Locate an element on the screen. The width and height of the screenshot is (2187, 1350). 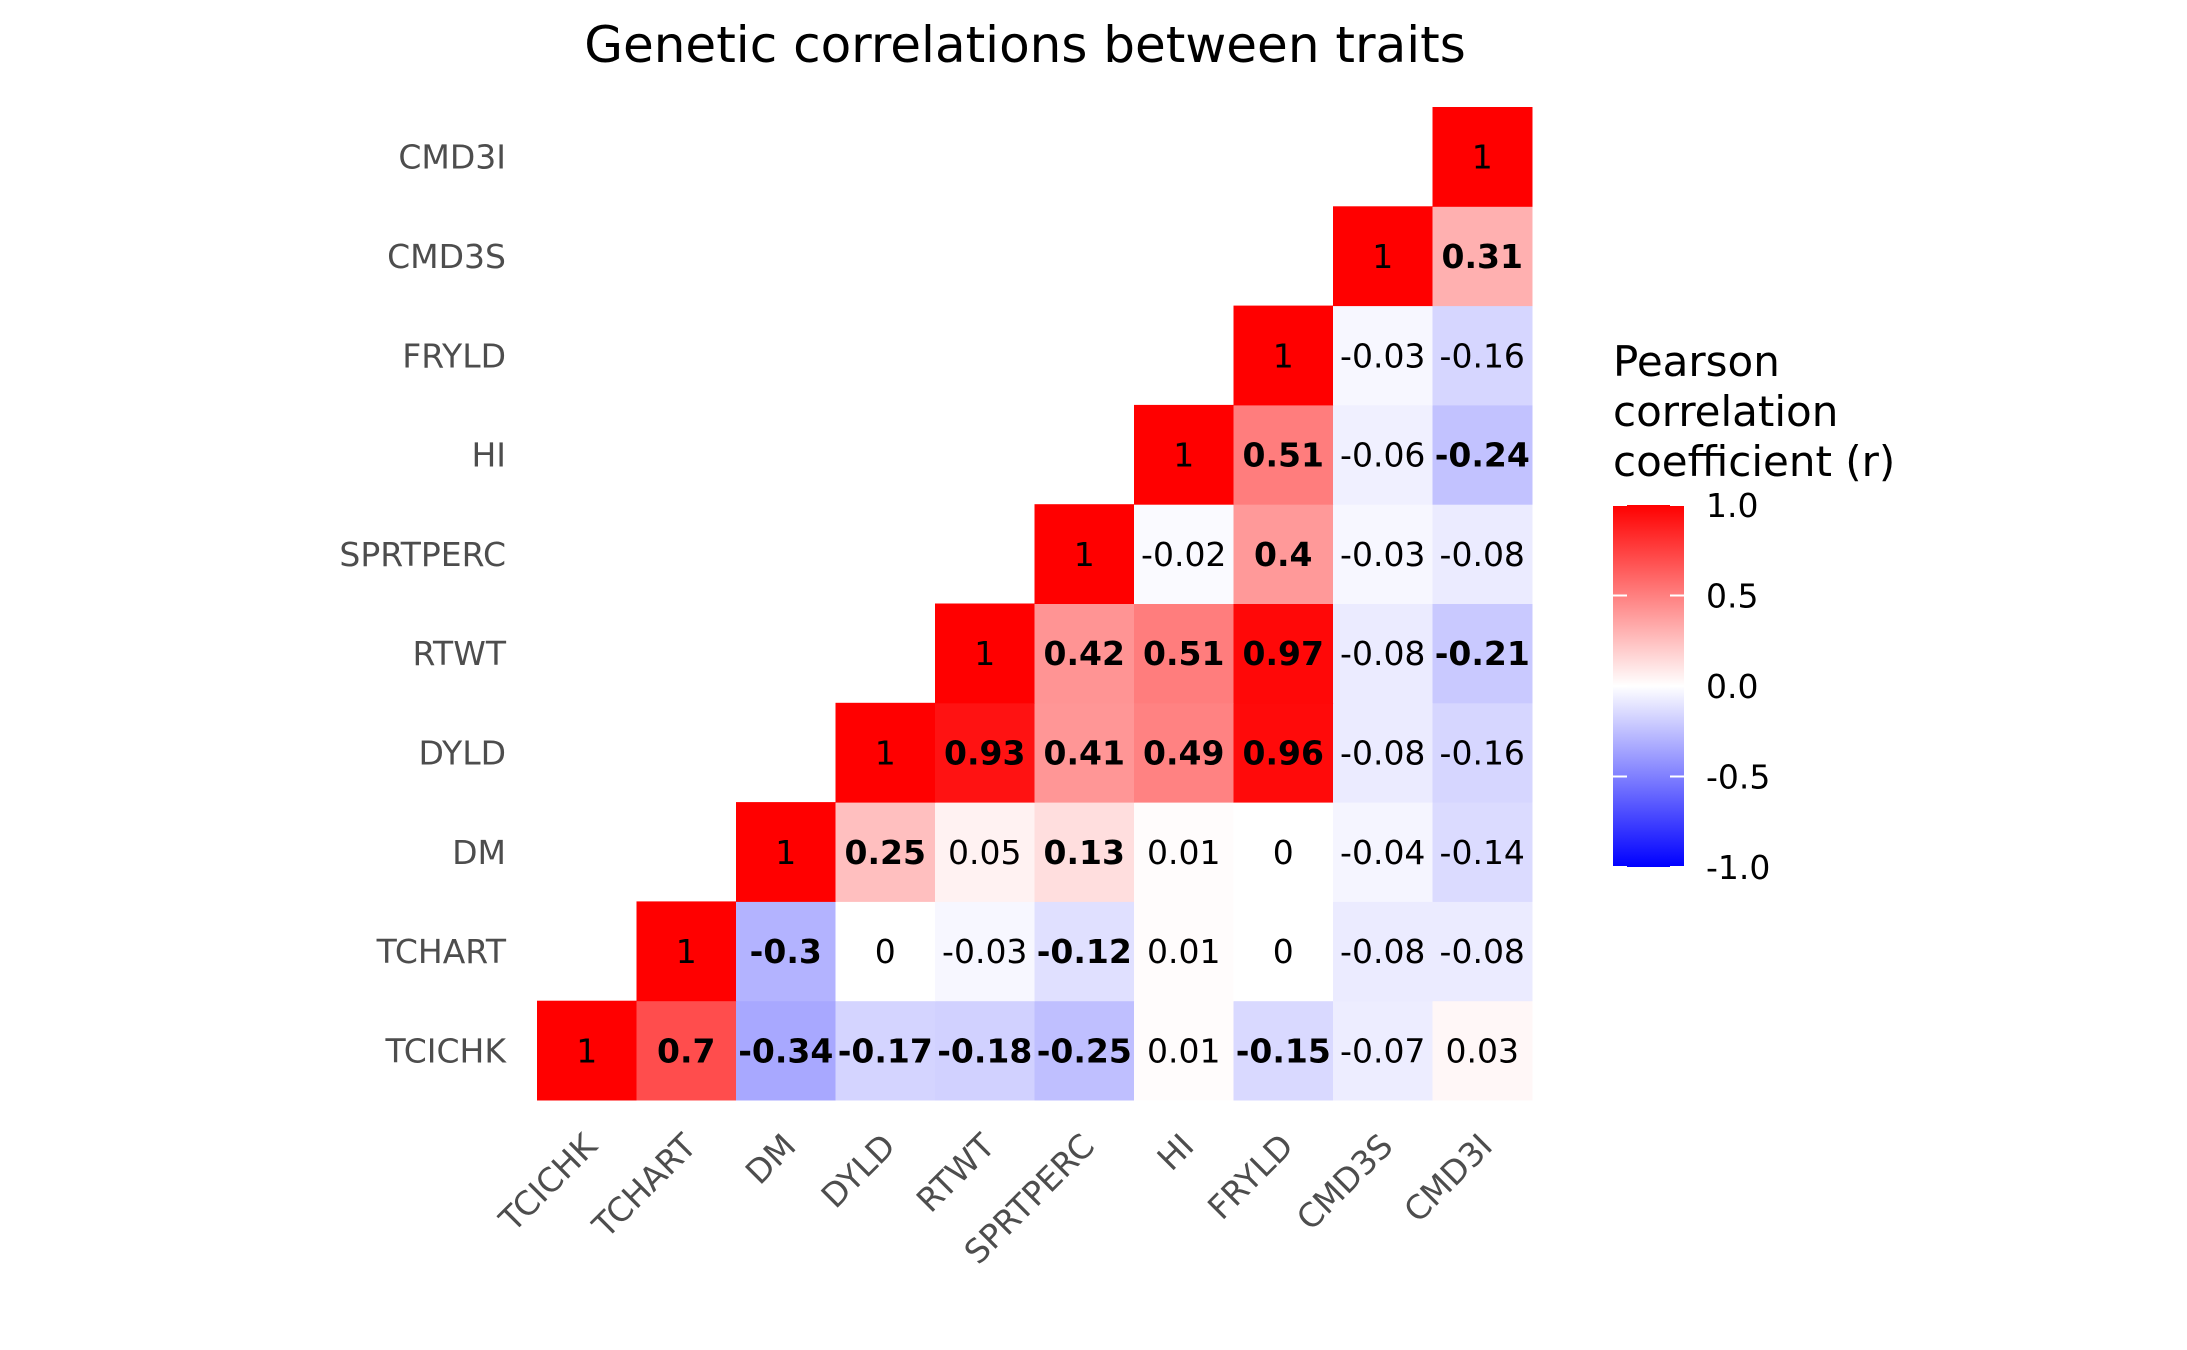
heatmap-cell-fryld-dm is located at coordinates (1283, 852).